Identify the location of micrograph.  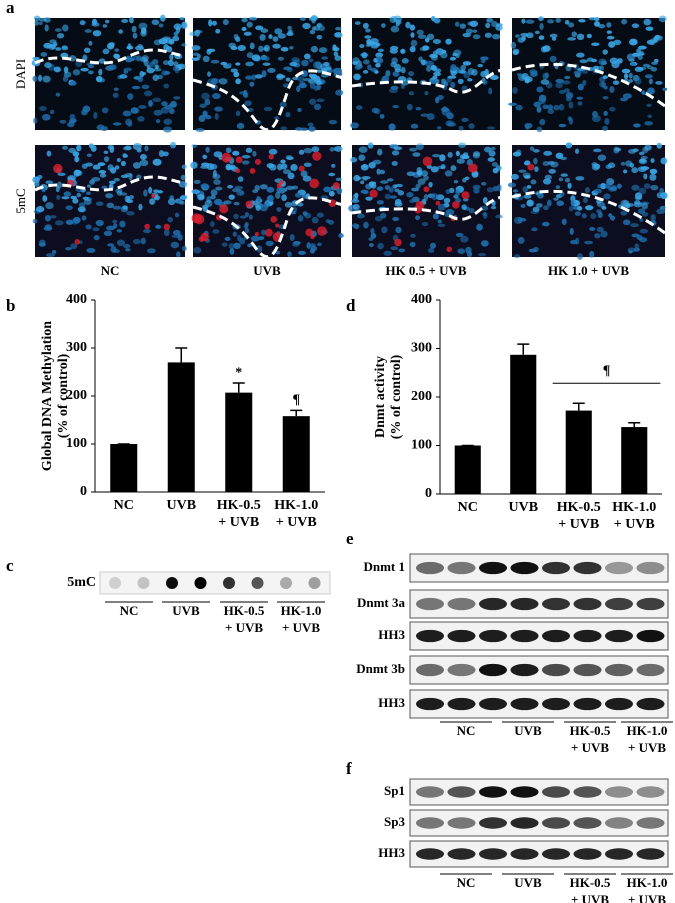
(110, 199).